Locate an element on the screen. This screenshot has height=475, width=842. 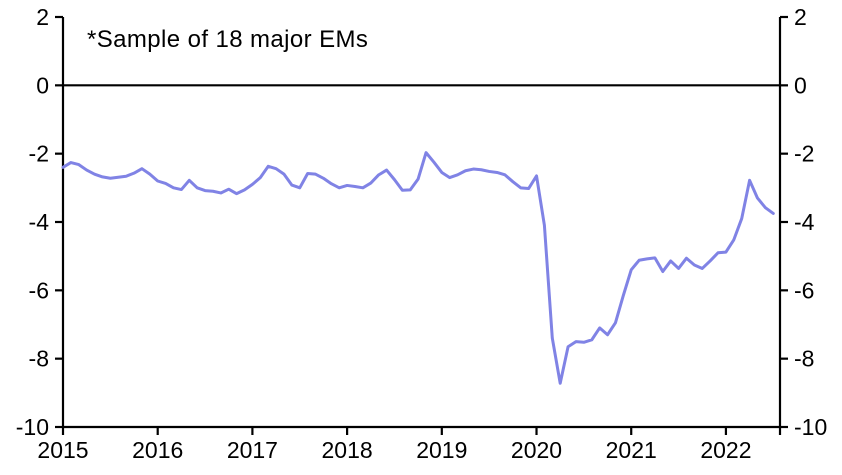
y-axis-label-right: 2 is located at coordinates (800, 17).